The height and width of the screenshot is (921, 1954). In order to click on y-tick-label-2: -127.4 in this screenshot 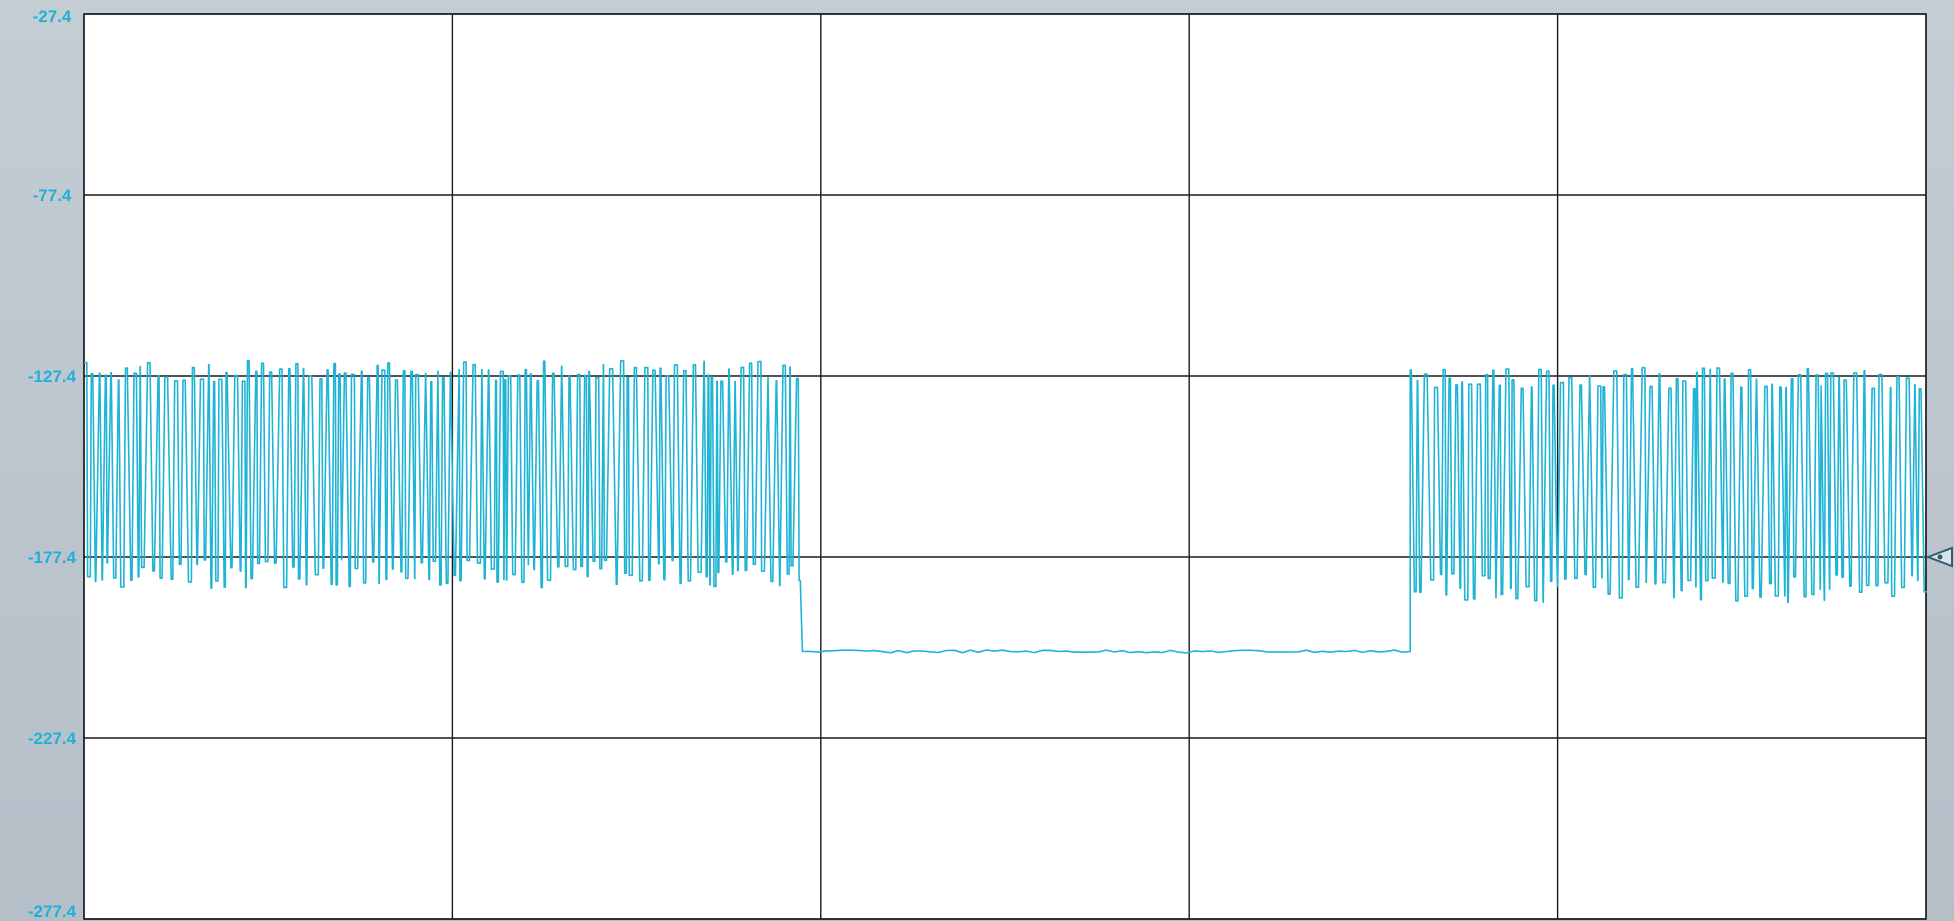, I will do `click(52, 376)`.